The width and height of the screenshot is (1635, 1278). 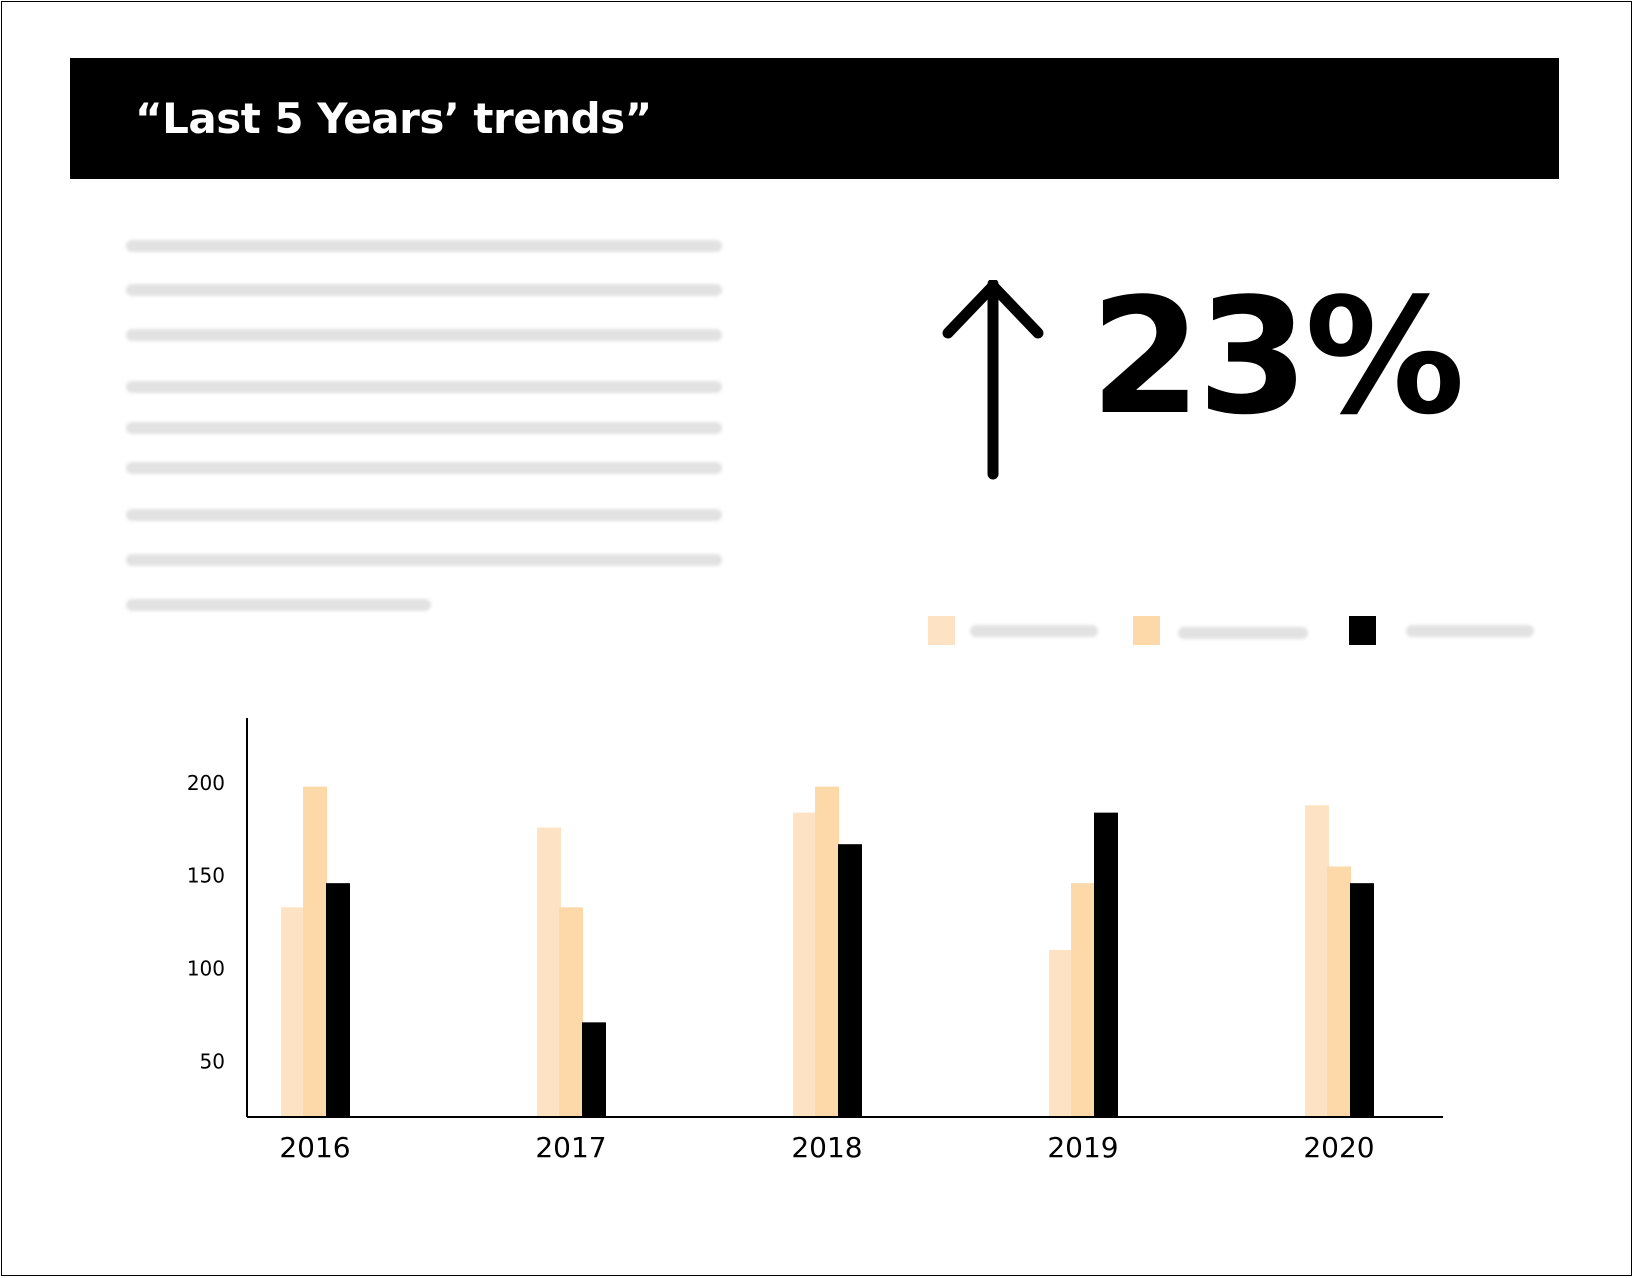 I want to click on x-tick-label: 2018, so click(x=826, y=1147).